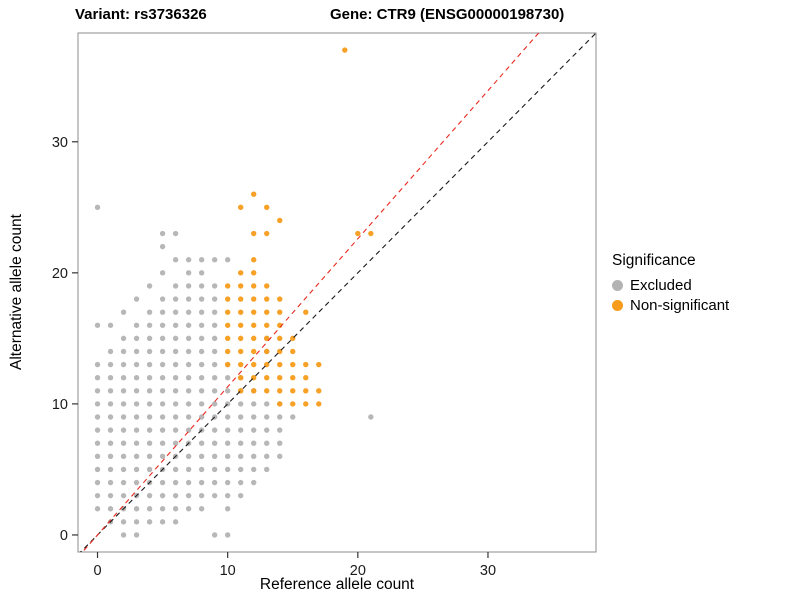 Image resolution: width=800 pixels, height=600 pixels. I want to click on x-tick-label: 20, so click(358, 571).